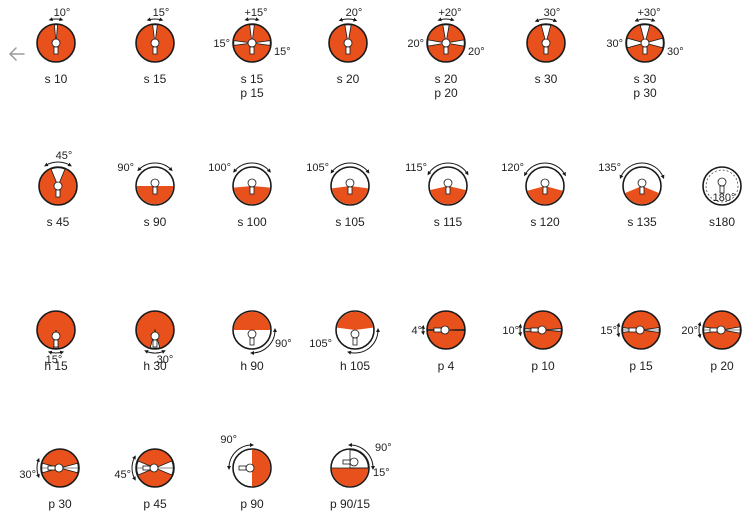 This screenshot has width=753, height=515. Describe the element at coordinates (448, 222) in the screenshot. I see `symbol-label: s 115` at that location.